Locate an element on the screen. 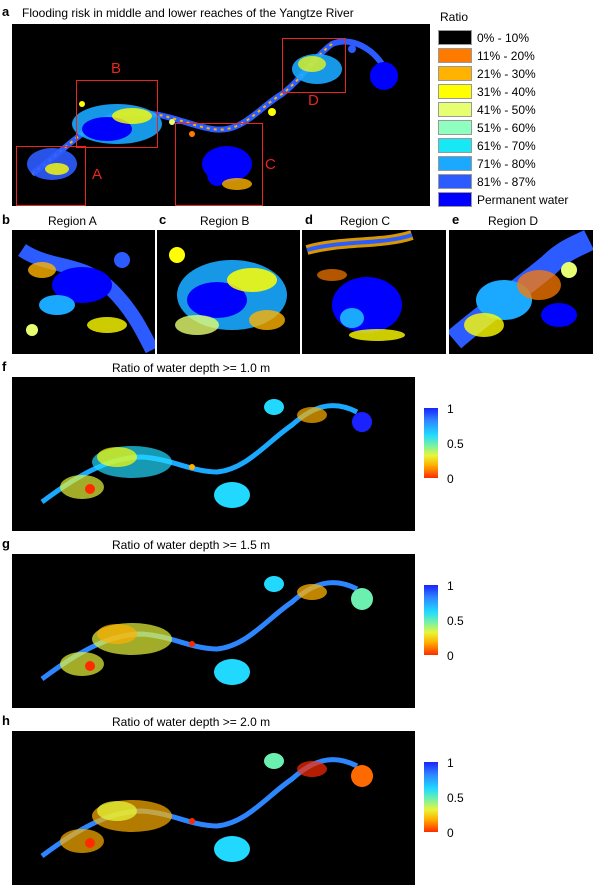 The height and width of the screenshot is (888, 598). panel-c-title: Region B is located at coordinates (225, 221).